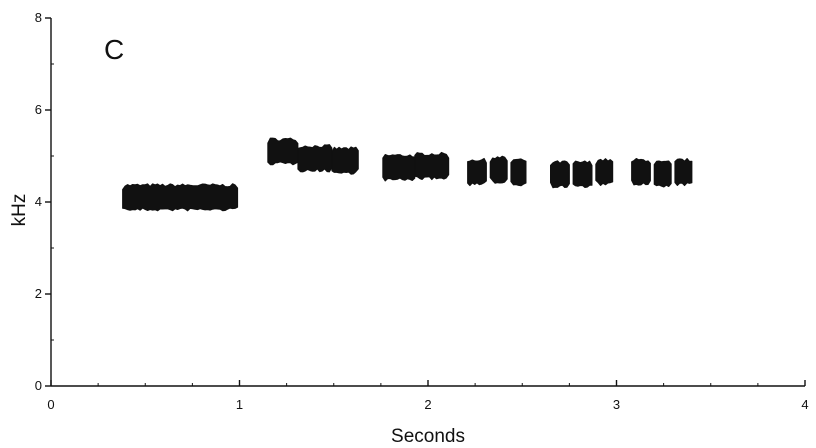  Describe the element at coordinates (19, 210) in the screenshot. I see `y-axis-title: kHz` at that location.